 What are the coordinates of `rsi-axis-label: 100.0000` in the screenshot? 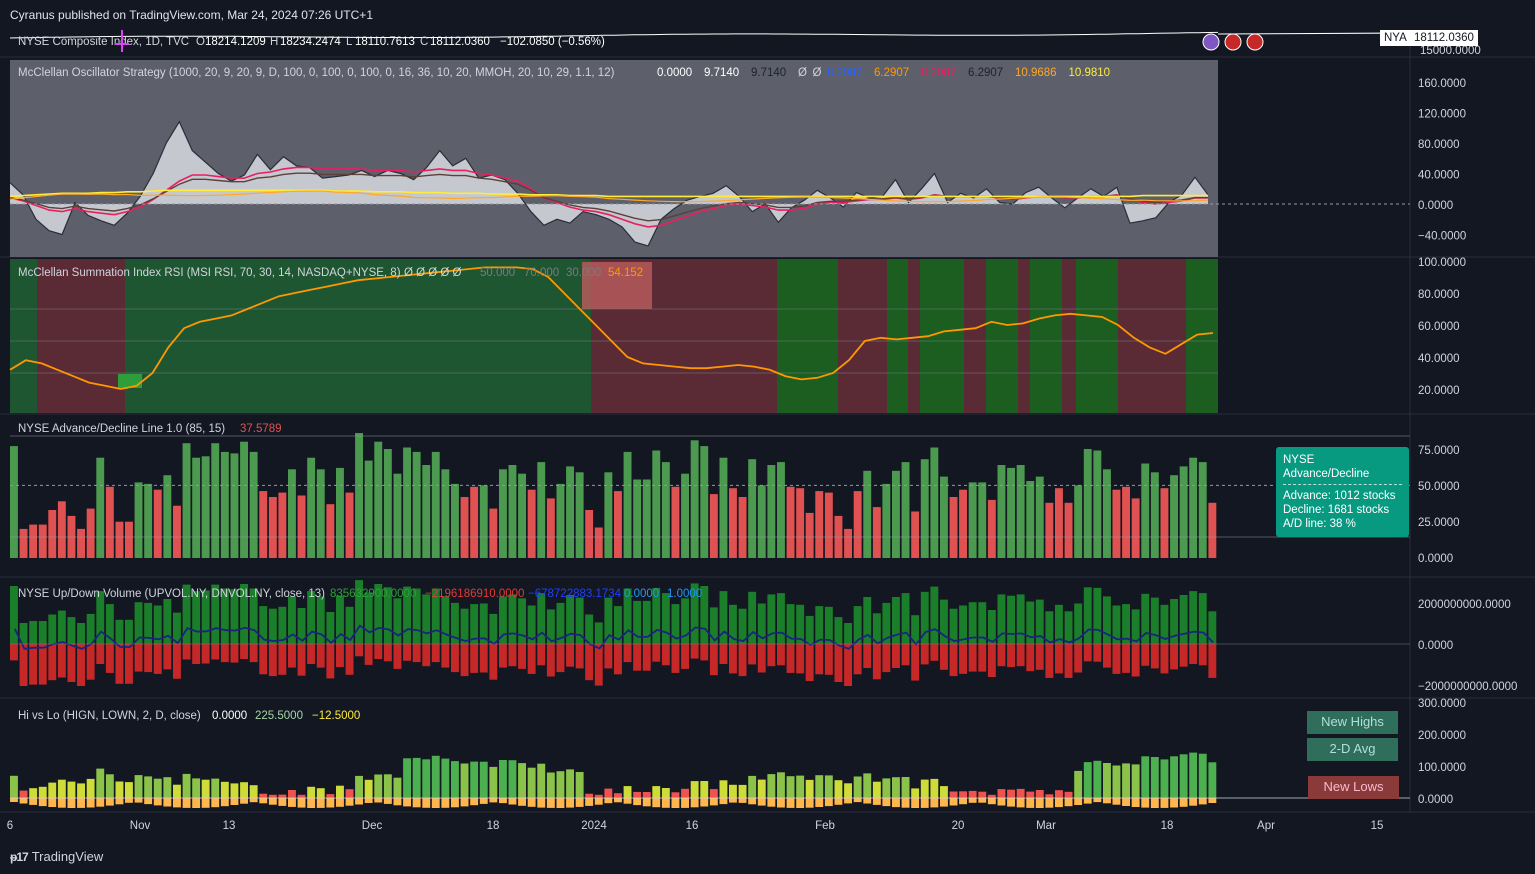 It's located at (1442, 263).